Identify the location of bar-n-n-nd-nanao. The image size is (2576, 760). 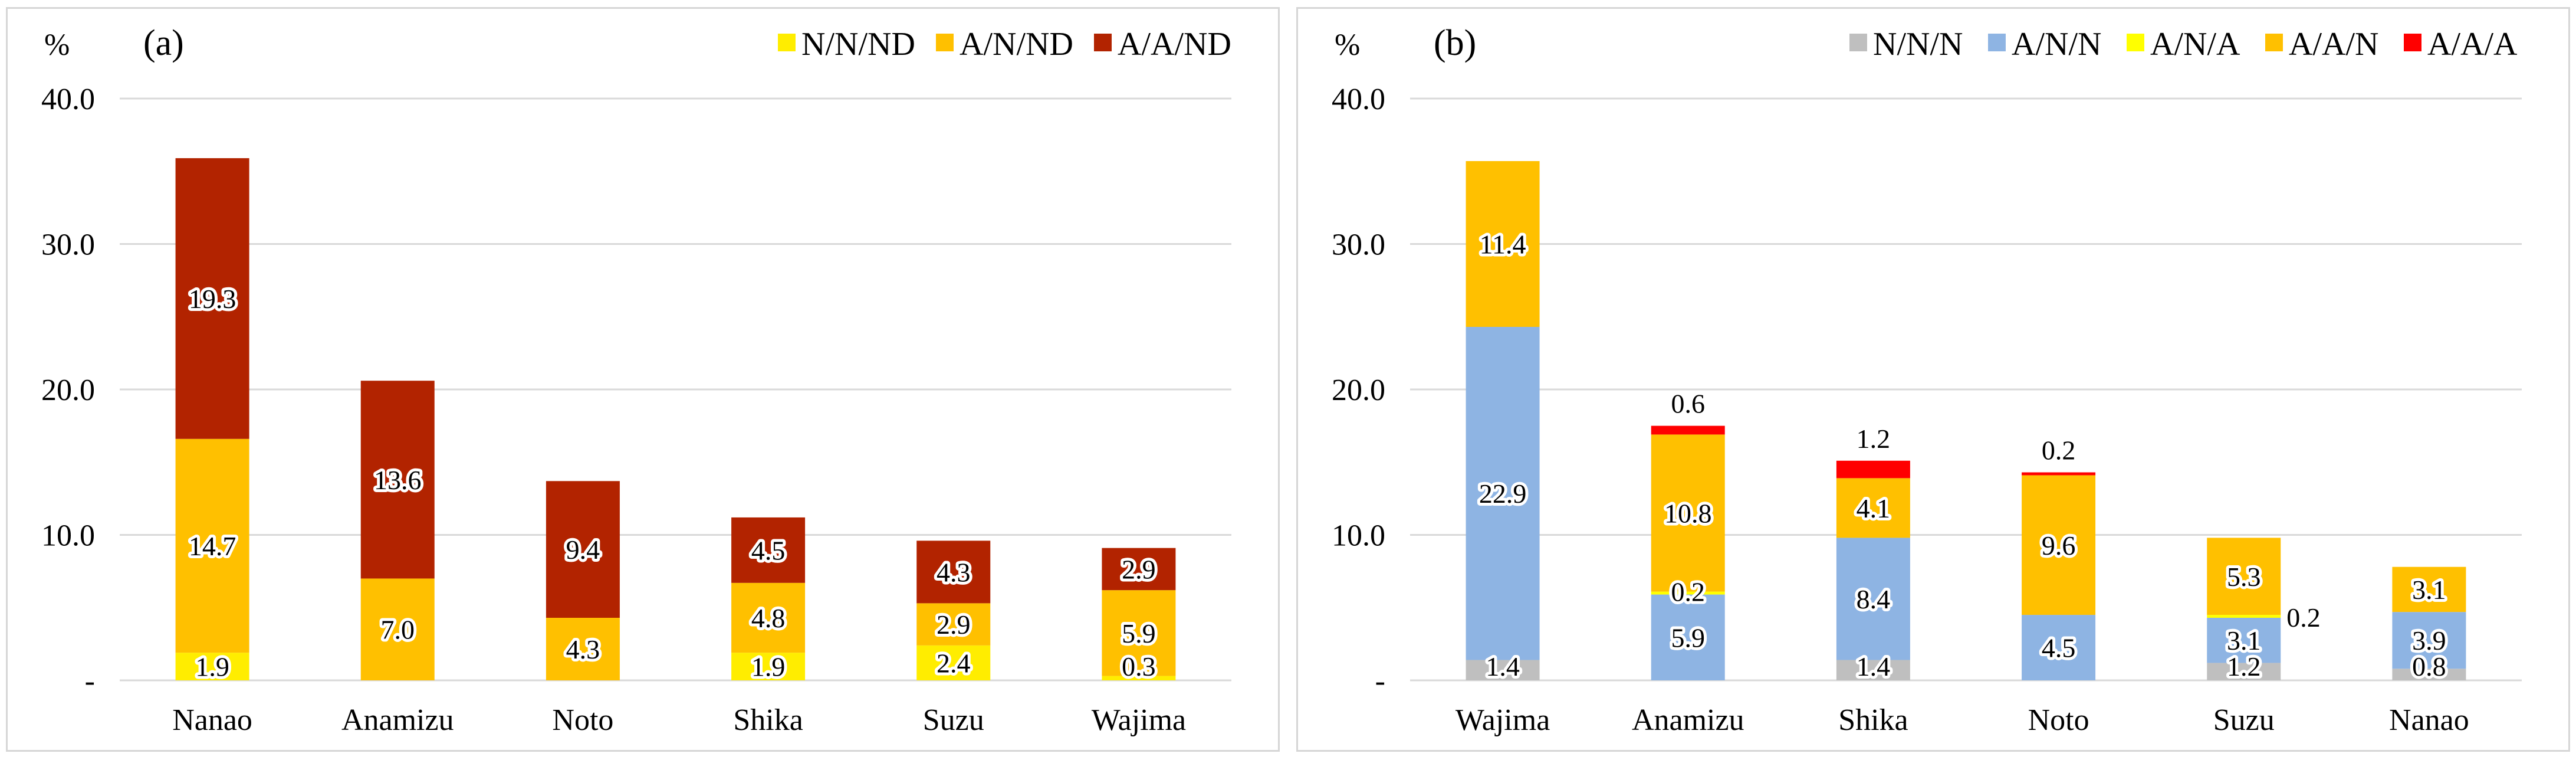
(212, 666).